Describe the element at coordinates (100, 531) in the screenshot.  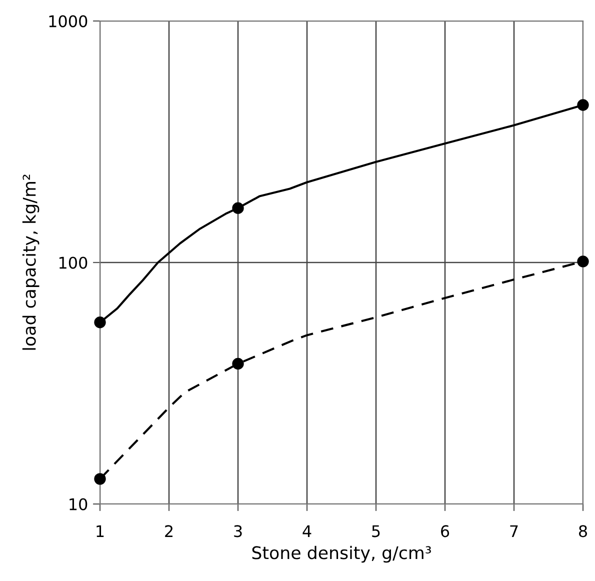
I see `x-tick-label: 1` at that location.